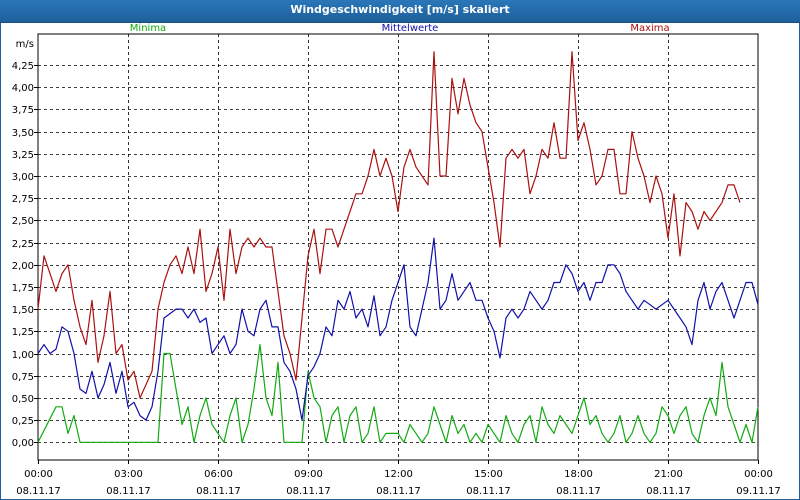 This screenshot has height=500, width=800. I want to click on y-tick-label: 4,00, so click(23, 88).